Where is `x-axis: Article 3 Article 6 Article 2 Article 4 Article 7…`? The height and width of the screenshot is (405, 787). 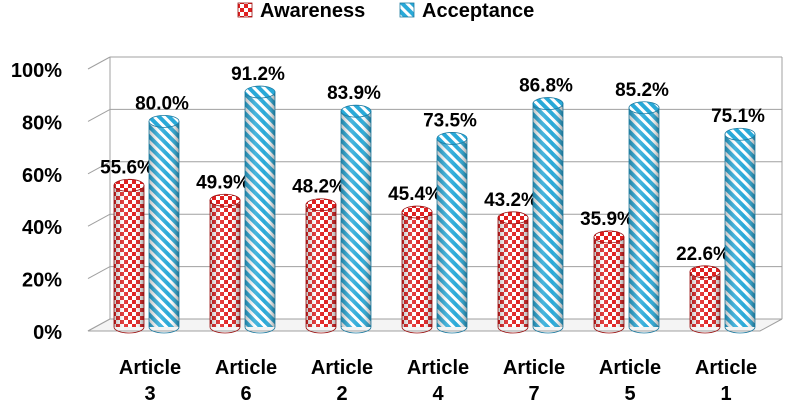 x-axis: Article 3 Article 6 Article 2 Article 4 Article 7… is located at coordinates (438, 381).